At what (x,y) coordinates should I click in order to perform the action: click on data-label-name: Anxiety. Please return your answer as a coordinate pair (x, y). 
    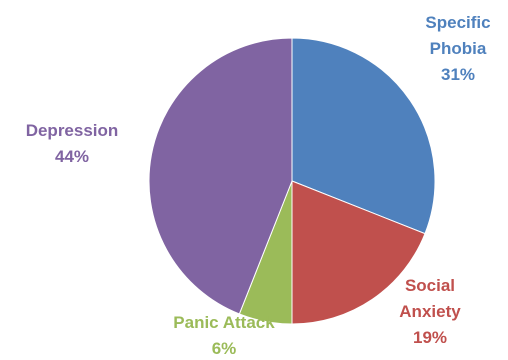
    Looking at the image, I should click on (430, 311).